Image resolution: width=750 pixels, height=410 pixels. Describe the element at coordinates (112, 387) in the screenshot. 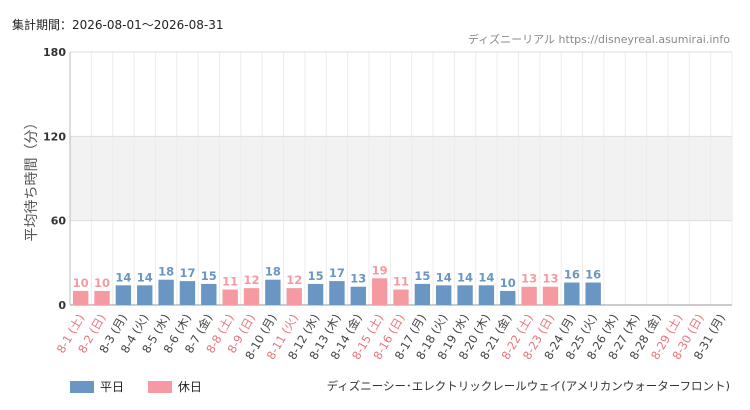

I see `legend-label-weekday: 平日` at that location.